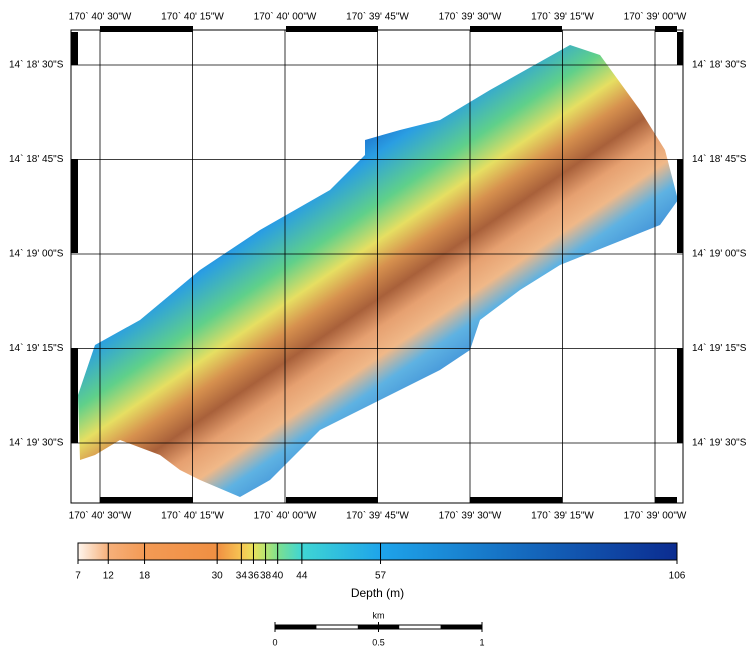 This screenshot has width=753, height=660. I want to click on colorbar-tick-label: 44, so click(302, 576).